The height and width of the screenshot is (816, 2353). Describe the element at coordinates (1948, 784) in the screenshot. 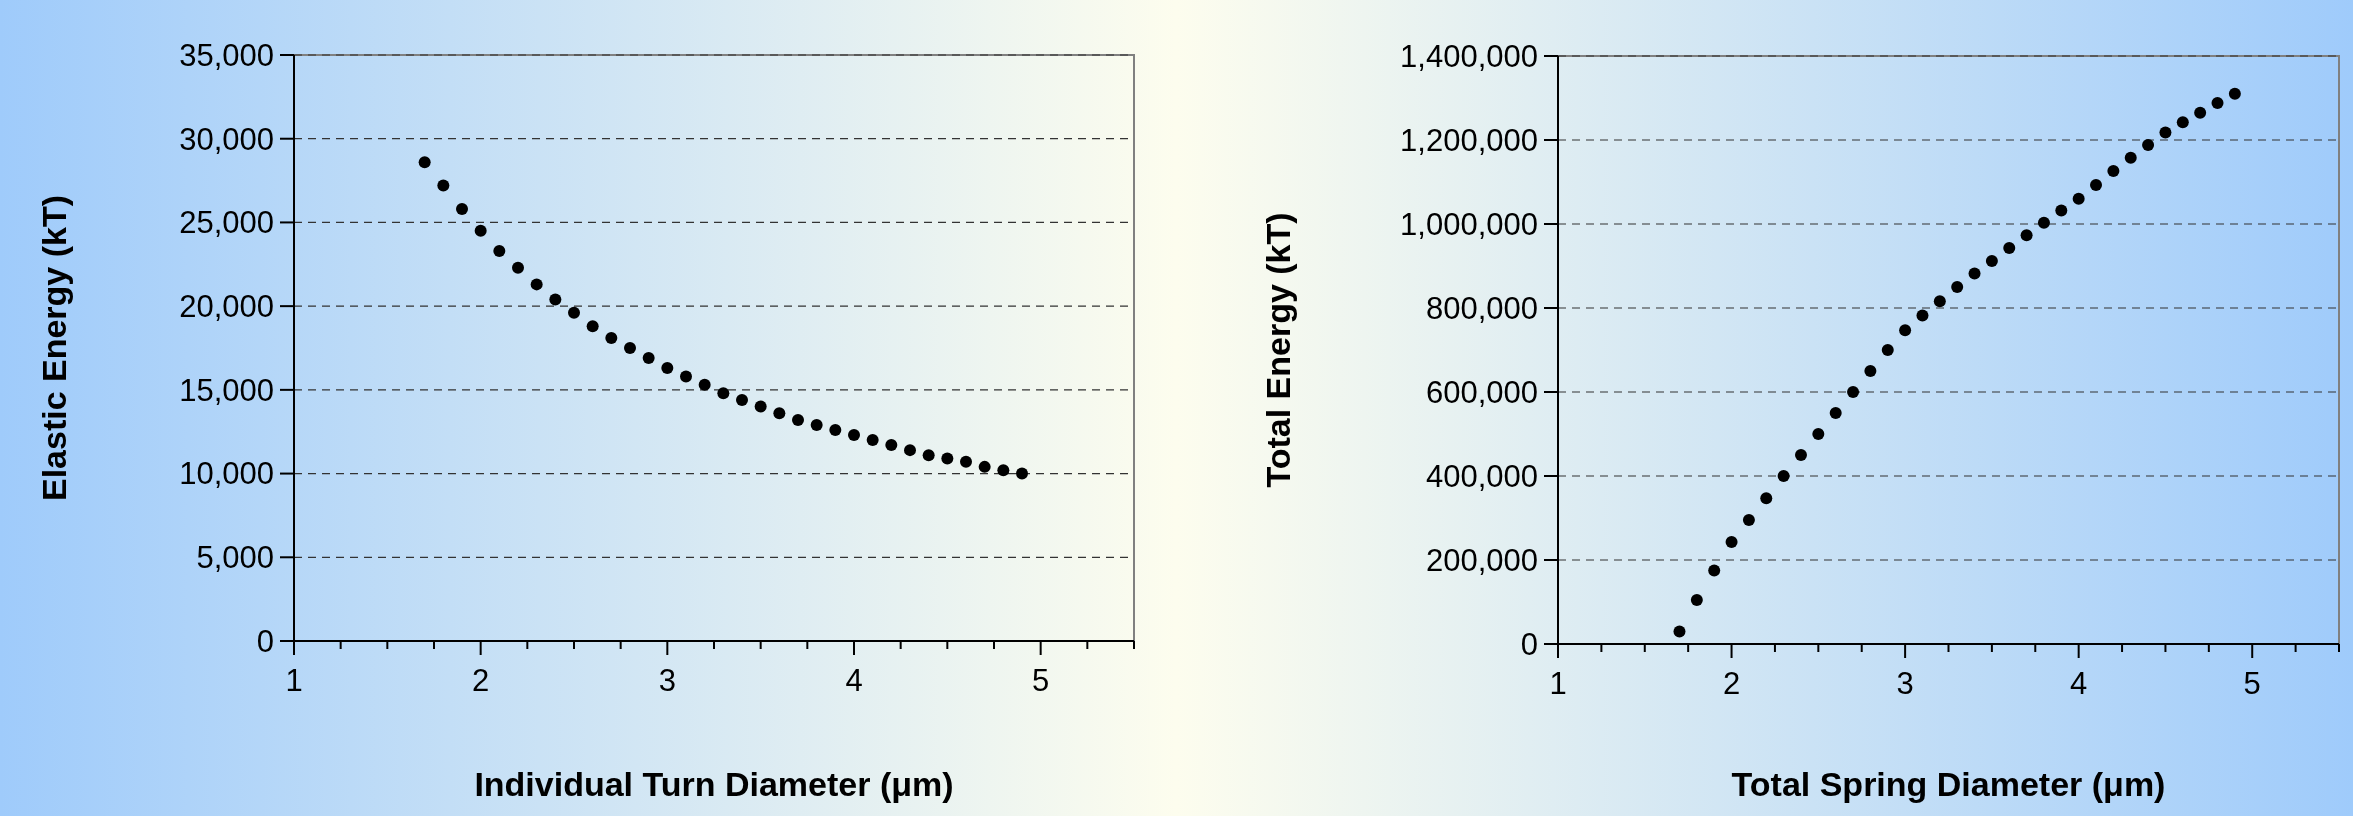

I see `x-axis-title: Total Spring Diameter (μm)` at that location.